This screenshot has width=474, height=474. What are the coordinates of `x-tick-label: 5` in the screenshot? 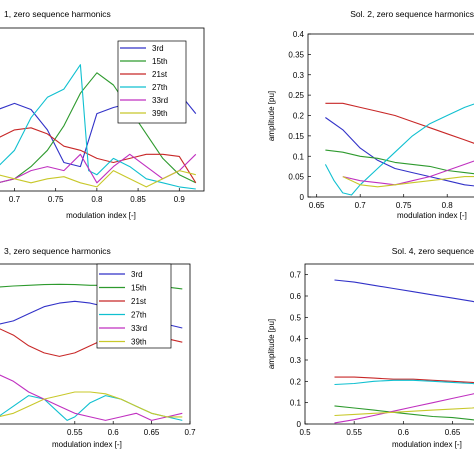 It's located at (0, 432).